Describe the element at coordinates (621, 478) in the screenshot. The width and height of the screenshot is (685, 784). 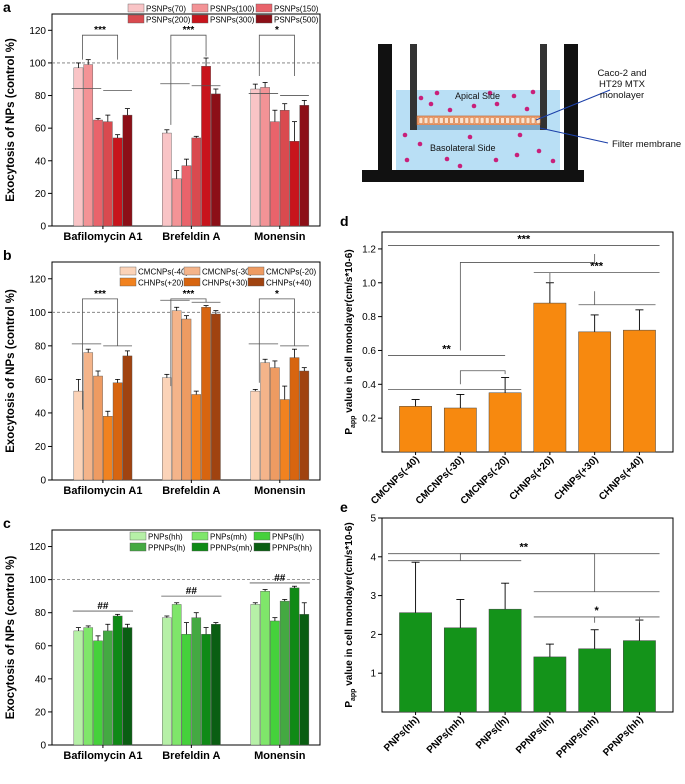
I see `x-category-label: CHNPs(+40)` at that location.